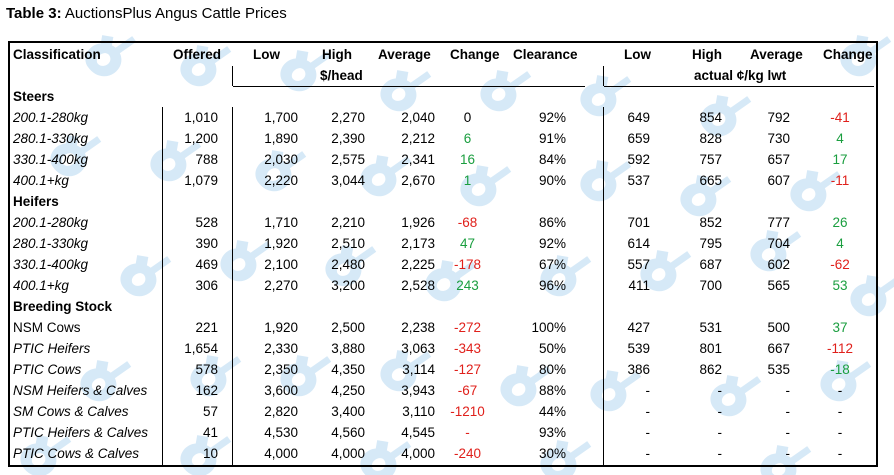 This screenshot has width=894, height=475. Describe the element at coordinates (710, 180) in the screenshot. I see `table-cell-high2: 665` at that location.